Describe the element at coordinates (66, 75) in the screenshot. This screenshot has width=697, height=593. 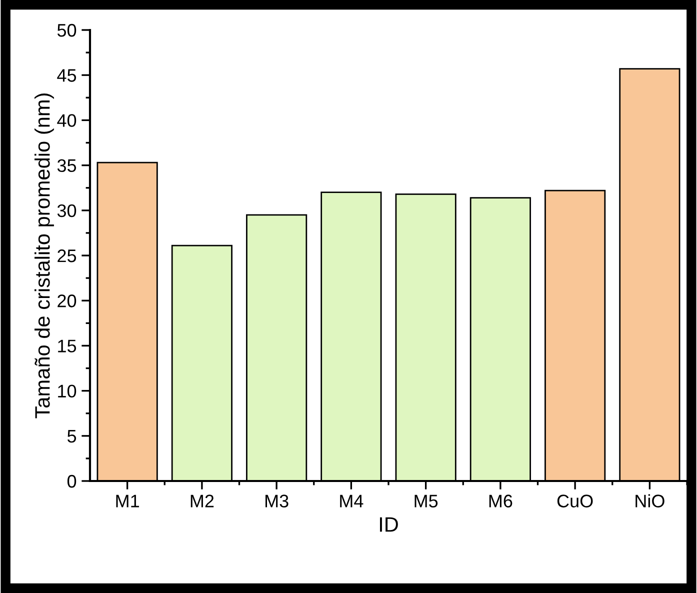
I see `y-tick-label: 45` at that location.